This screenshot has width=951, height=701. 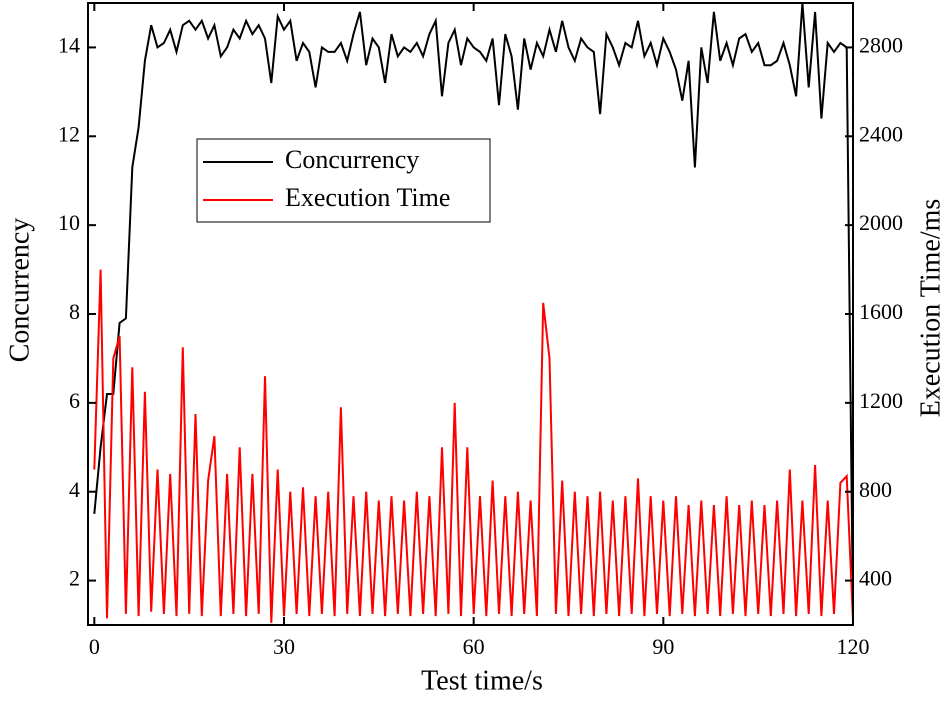 I want to click on x-tick-label: 90, so click(x=663, y=646).